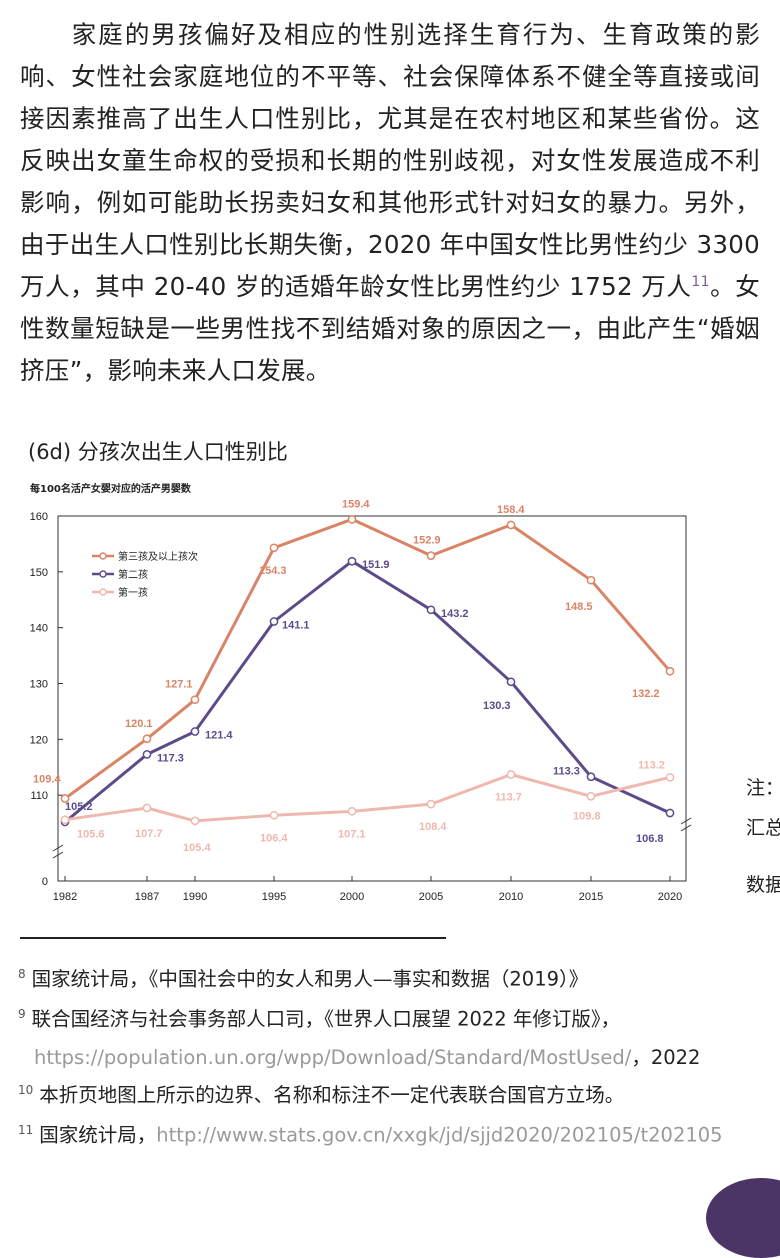 This screenshot has height=1258, width=780. I want to click on data-label: 152.9, so click(427, 541).